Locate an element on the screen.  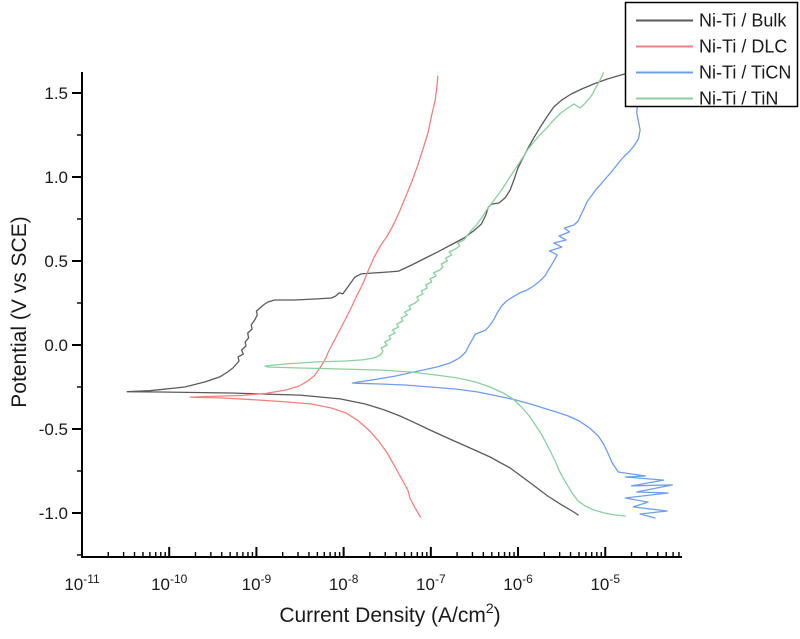
x-tick-label: 10⁻⁹ is located at coordinates (257, 583).